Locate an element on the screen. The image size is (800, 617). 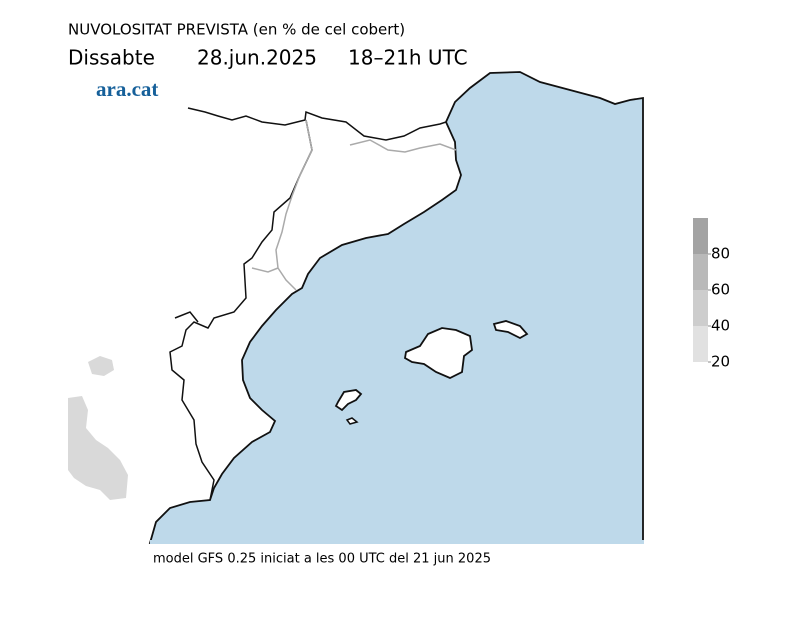
internal-borders is located at coordinates (354, 205).